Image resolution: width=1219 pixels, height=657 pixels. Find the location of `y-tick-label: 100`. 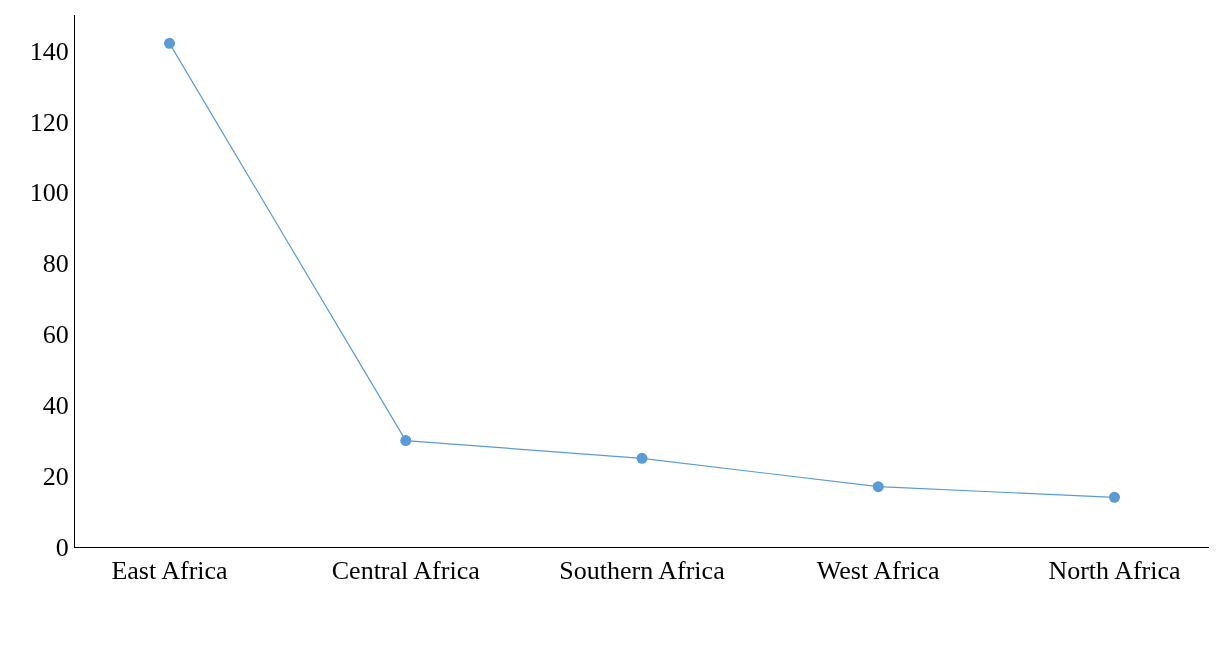

y-tick-label: 100 is located at coordinates (49, 193).